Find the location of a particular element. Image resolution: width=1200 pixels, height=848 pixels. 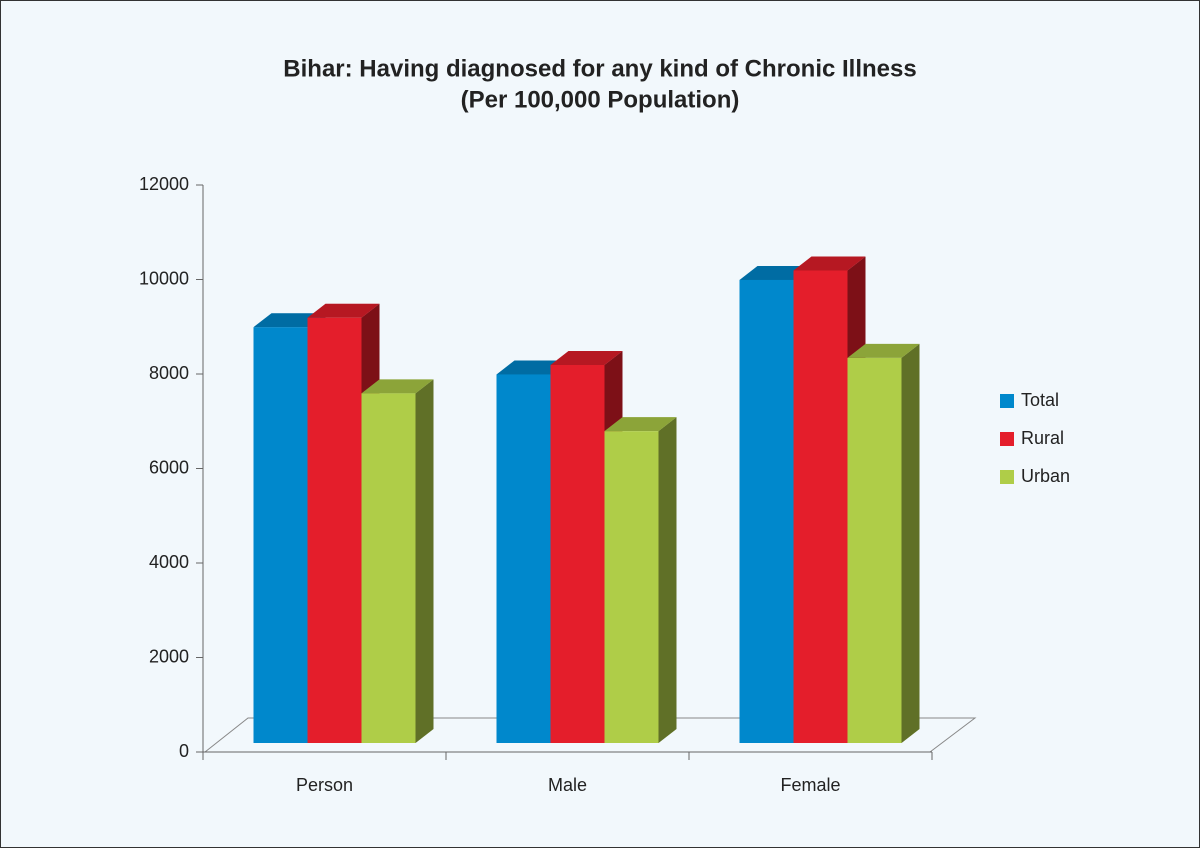

legend-label: Rural is located at coordinates (1042, 438).